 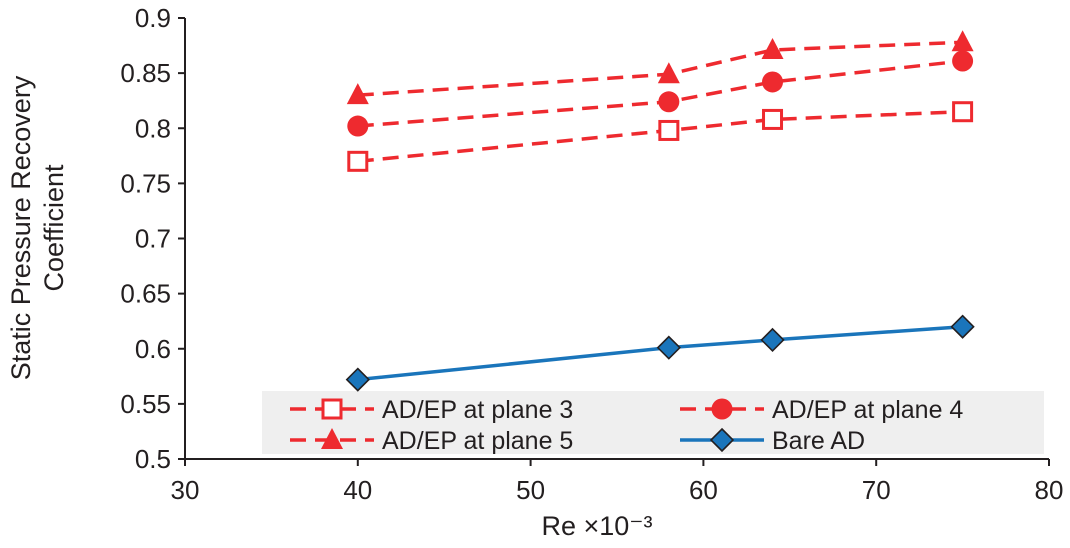 I want to click on y-tick-label: 0.75, so click(x=145, y=183).